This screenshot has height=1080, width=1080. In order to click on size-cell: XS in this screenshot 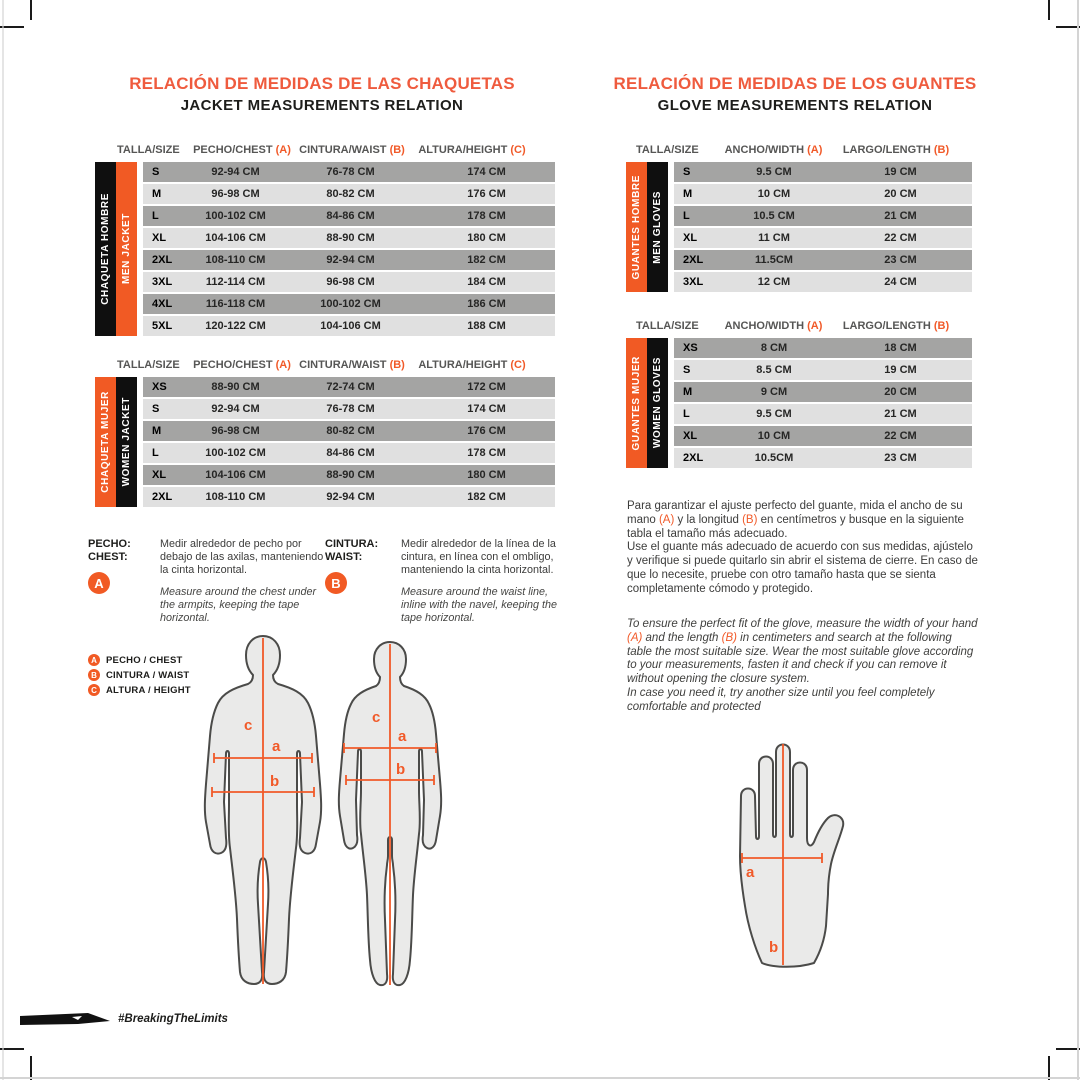, I will do `click(159, 387)`.